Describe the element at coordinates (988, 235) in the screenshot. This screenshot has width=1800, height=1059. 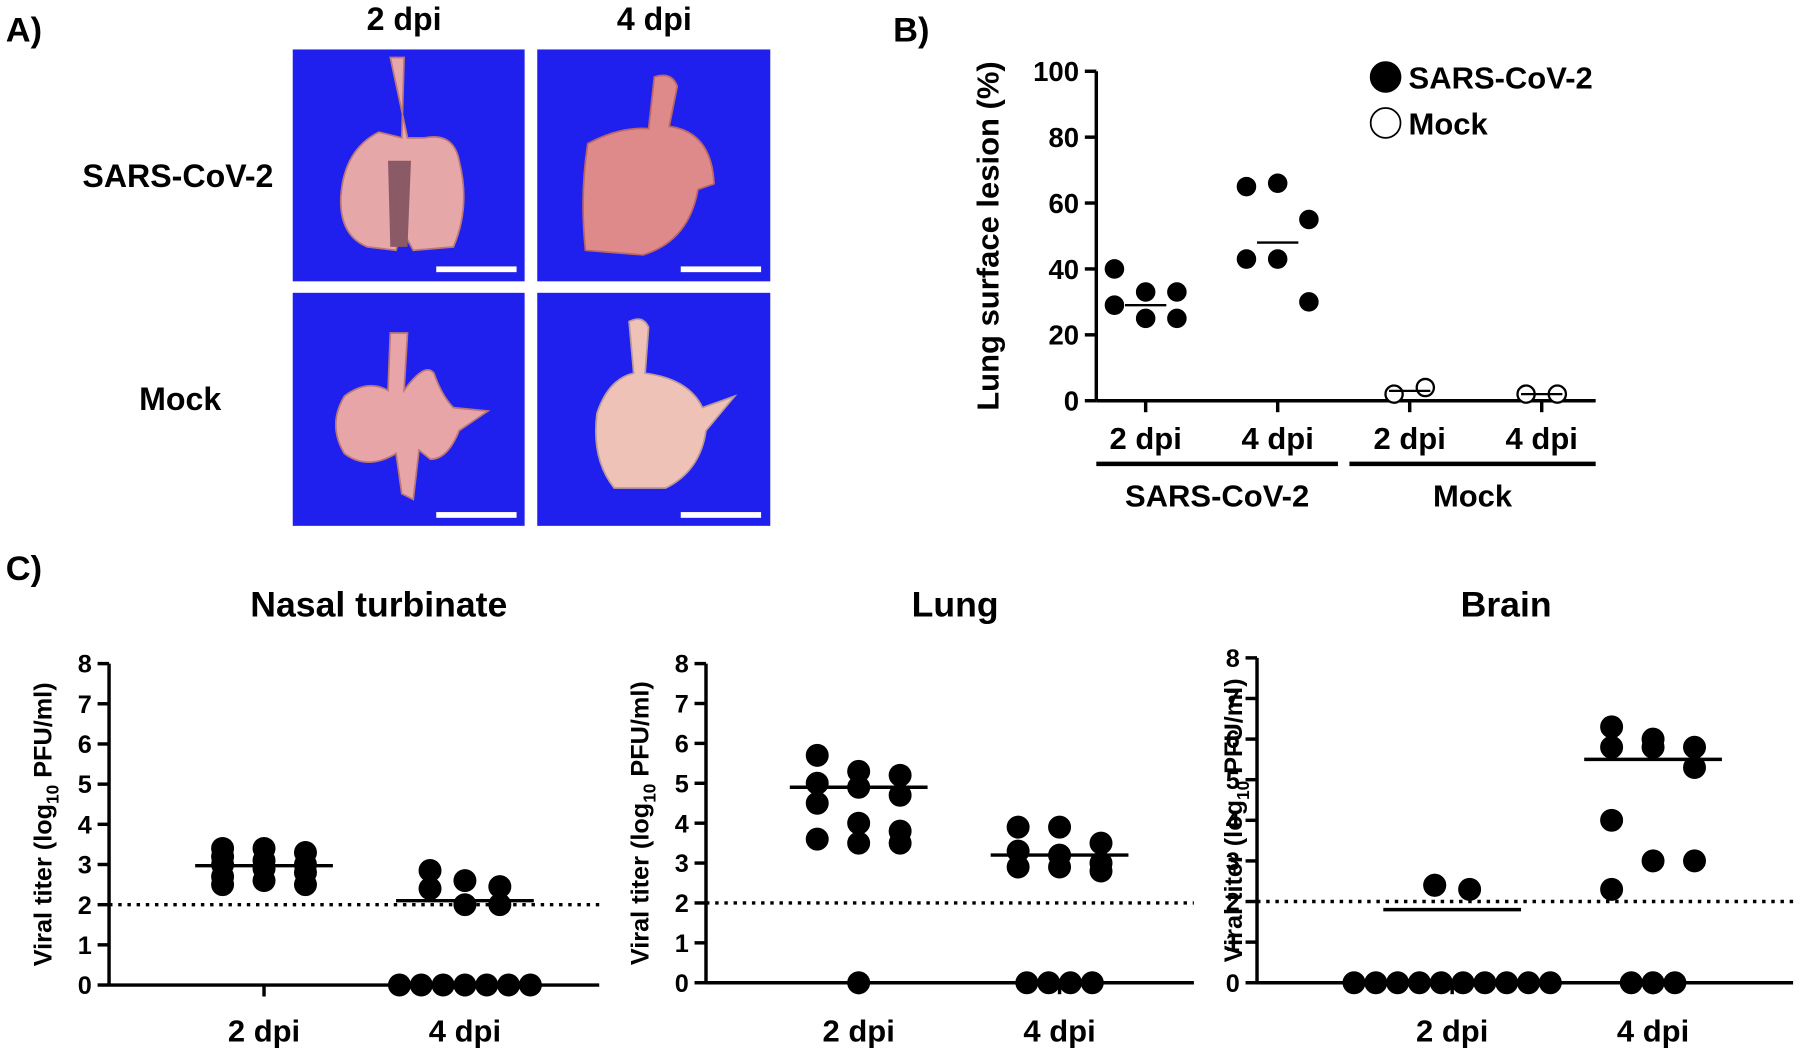
I see `y-axis-label: Lung surface lesion (%)` at that location.